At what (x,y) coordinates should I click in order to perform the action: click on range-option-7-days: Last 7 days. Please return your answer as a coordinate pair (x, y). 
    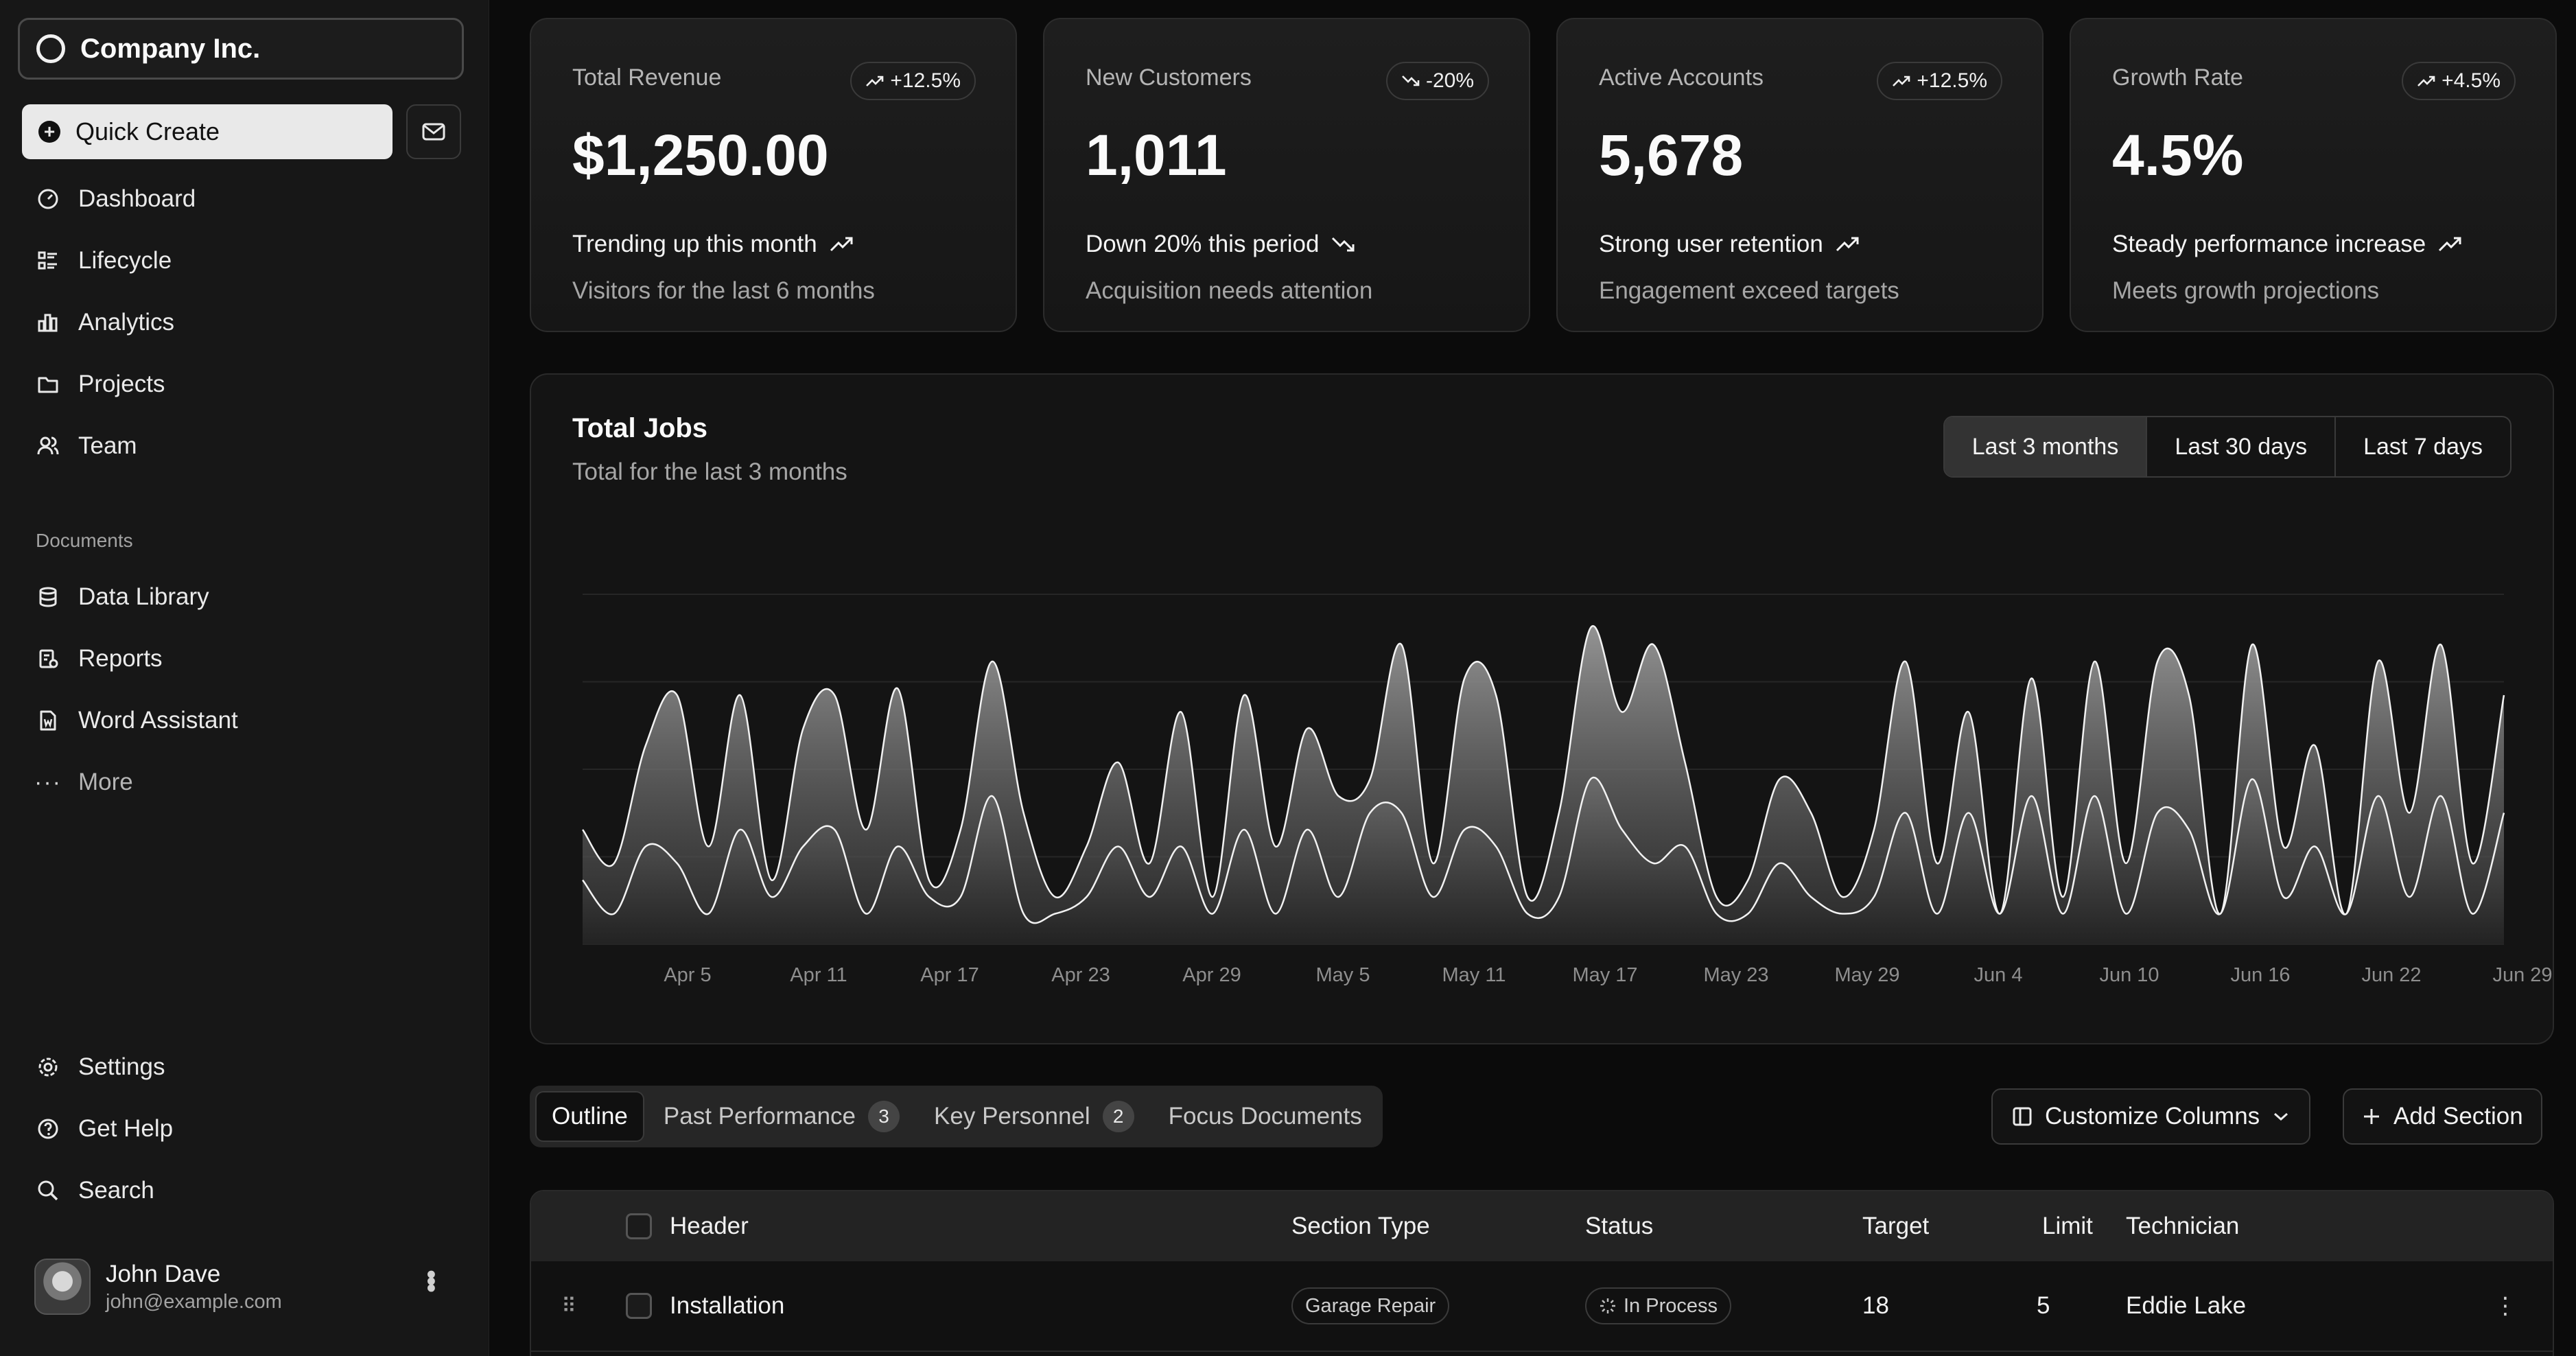
    Looking at the image, I should click on (2423, 446).